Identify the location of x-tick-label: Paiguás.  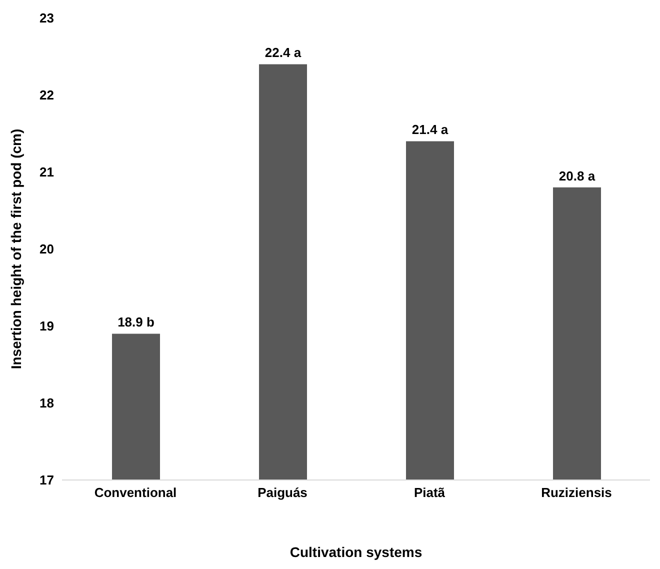
(283, 492).